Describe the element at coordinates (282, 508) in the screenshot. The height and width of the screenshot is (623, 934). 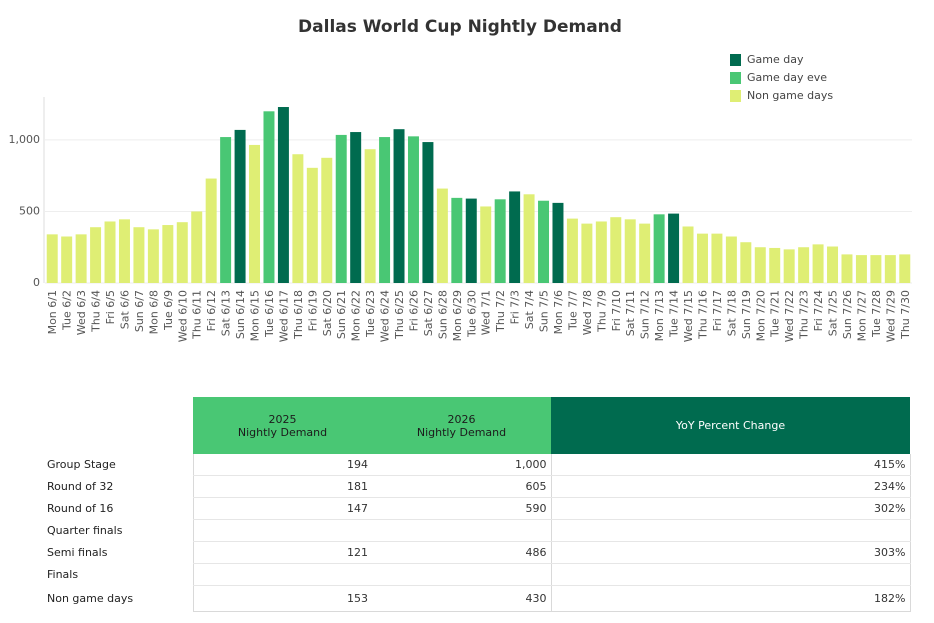
I see `table-cell: 147` at that location.